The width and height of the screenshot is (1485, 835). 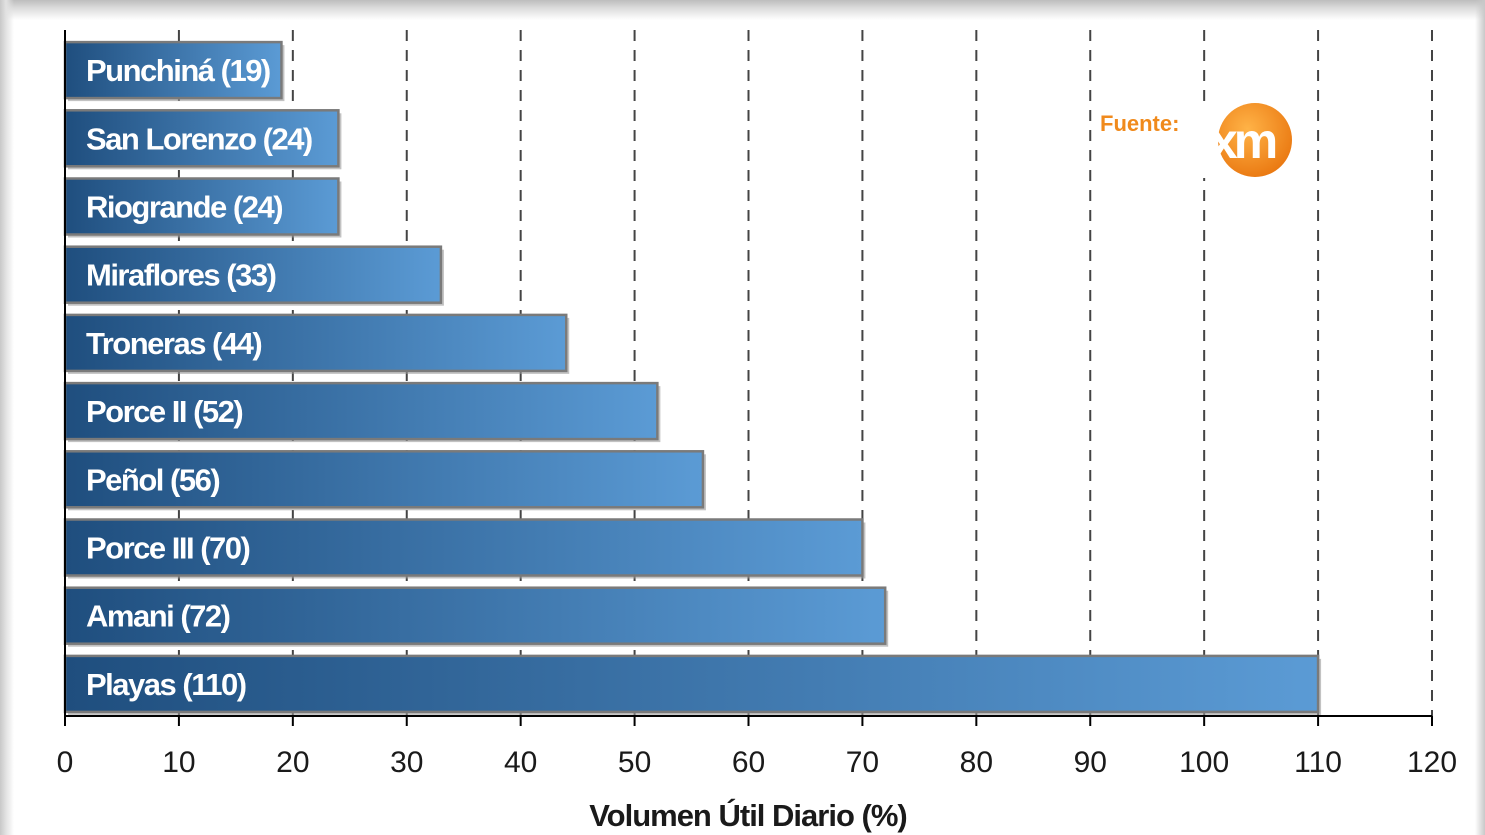 What do you see at coordinates (164, 411) in the screenshot?
I see `bar-label: Porce II (52)` at bounding box center [164, 411].